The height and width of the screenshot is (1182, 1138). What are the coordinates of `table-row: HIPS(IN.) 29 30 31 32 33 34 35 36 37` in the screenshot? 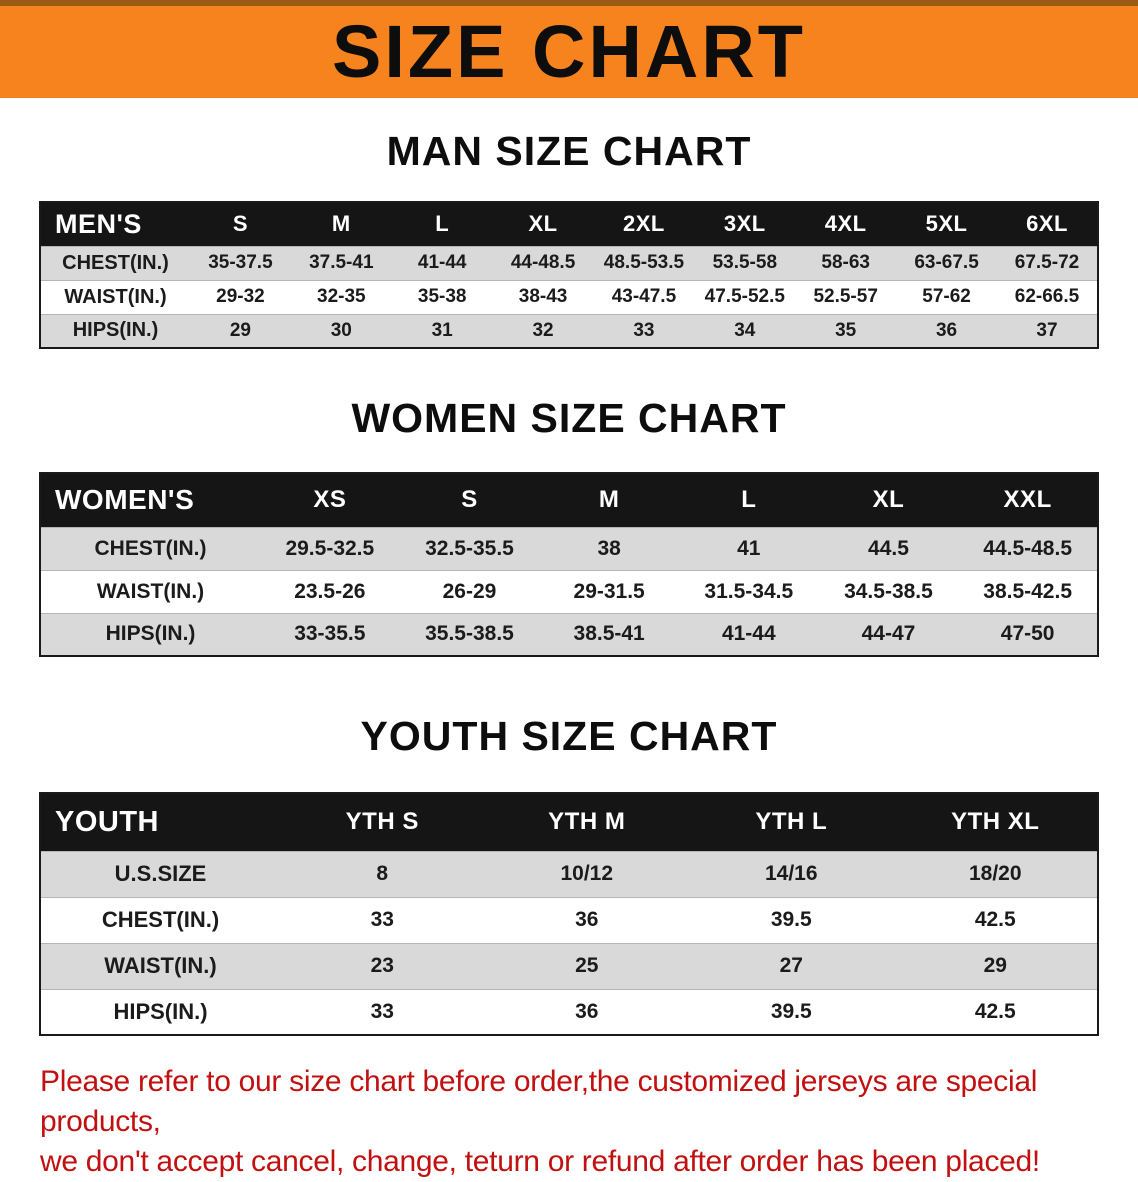 It's located at (569, 330).